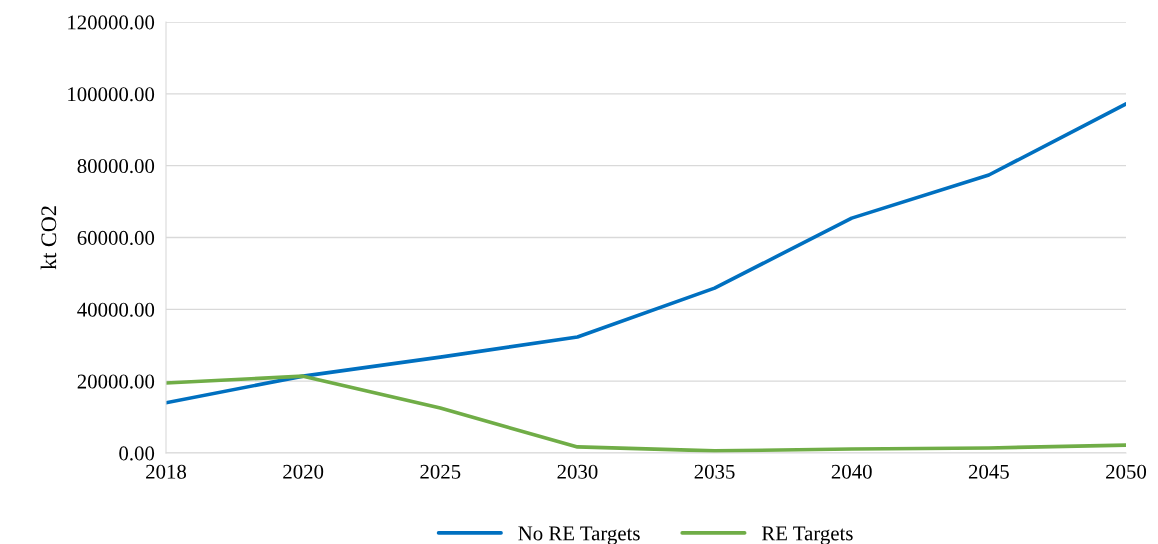  What do you see at coordinates (137, 453) in the screenshot?
I see `y-tick-label: 0.00` at bounding box center [137, 453].